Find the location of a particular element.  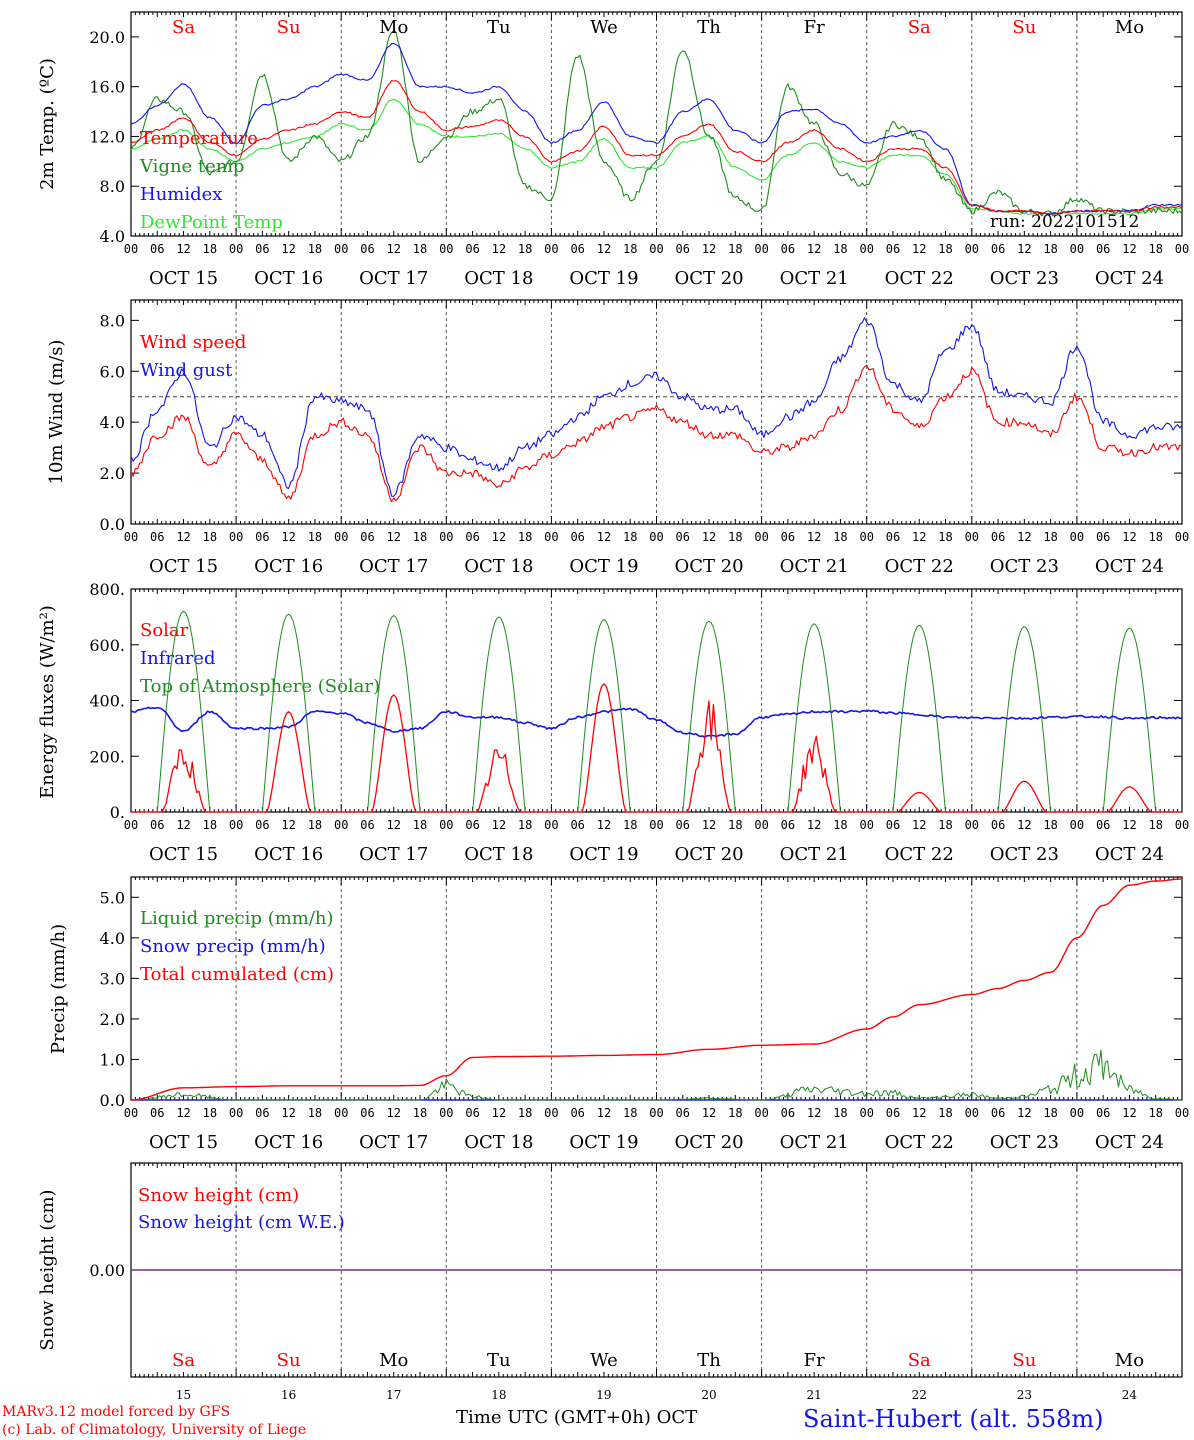

temperature-ylabel: 2m Temp. (ºC) is located at coordinates (47, 124).